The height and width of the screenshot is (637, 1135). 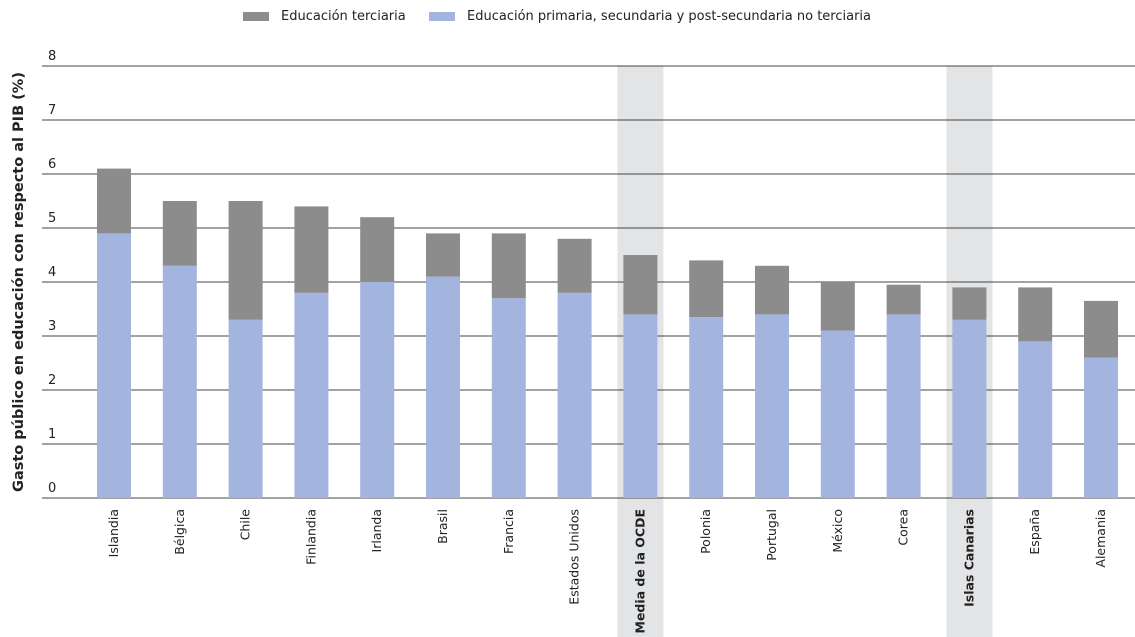 What do you see at coordinates (969, 303) in the screenshot?
I see `bar-islas-canarias-terciaria` at bounding box center [969, 303].